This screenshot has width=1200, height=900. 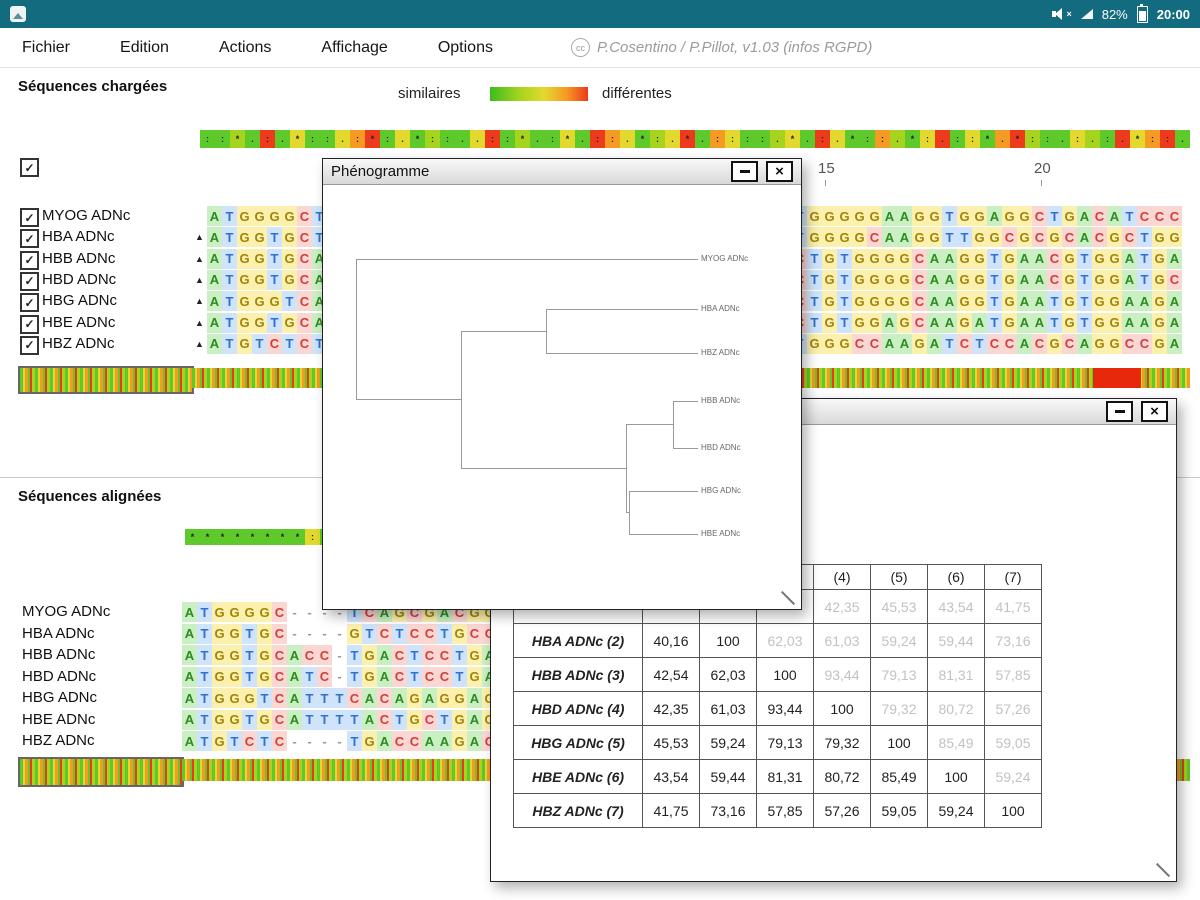 What do you see at coordinates (987, 301) in the screenshot?
I see `sequence-right-segment: CTGTGGGGCAAGGTGAATGTGGAAGA` at bounding box center [987, 301].